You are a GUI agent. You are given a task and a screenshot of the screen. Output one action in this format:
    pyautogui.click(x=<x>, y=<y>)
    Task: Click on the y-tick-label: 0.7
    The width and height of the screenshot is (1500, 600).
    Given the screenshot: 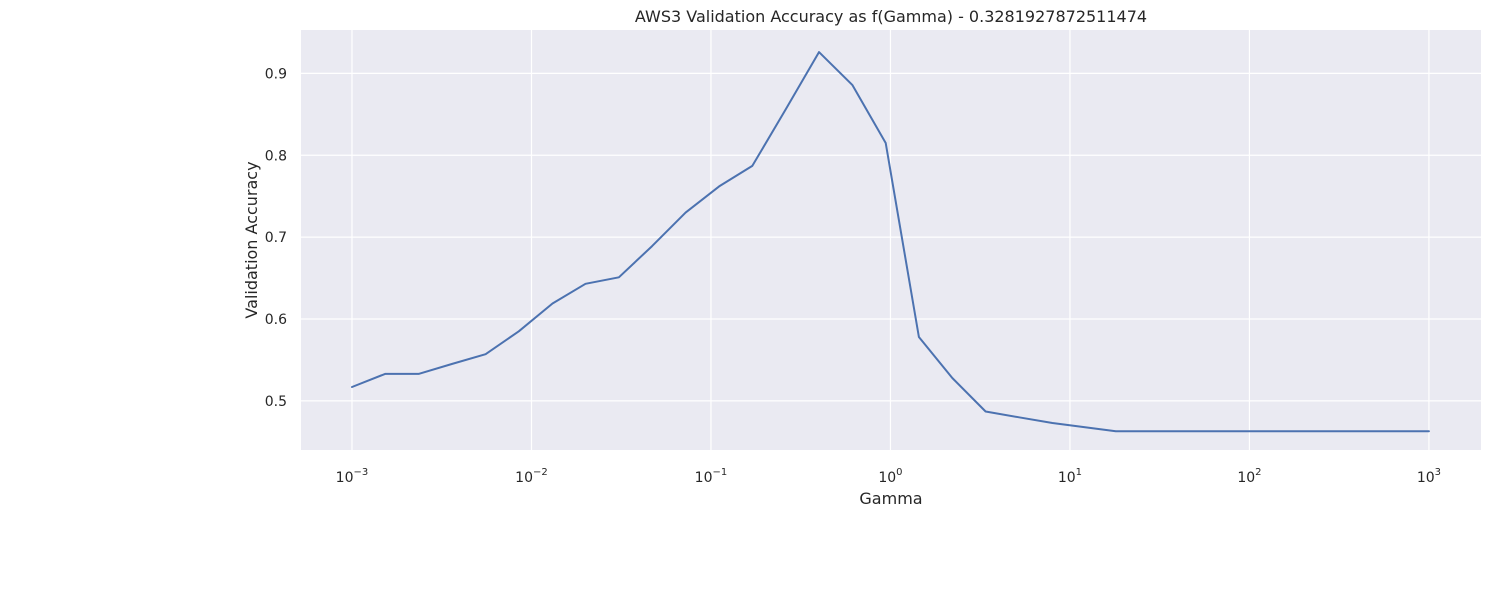 What is the action you would take?
    pyautogui.click(x=276, y=238)
    